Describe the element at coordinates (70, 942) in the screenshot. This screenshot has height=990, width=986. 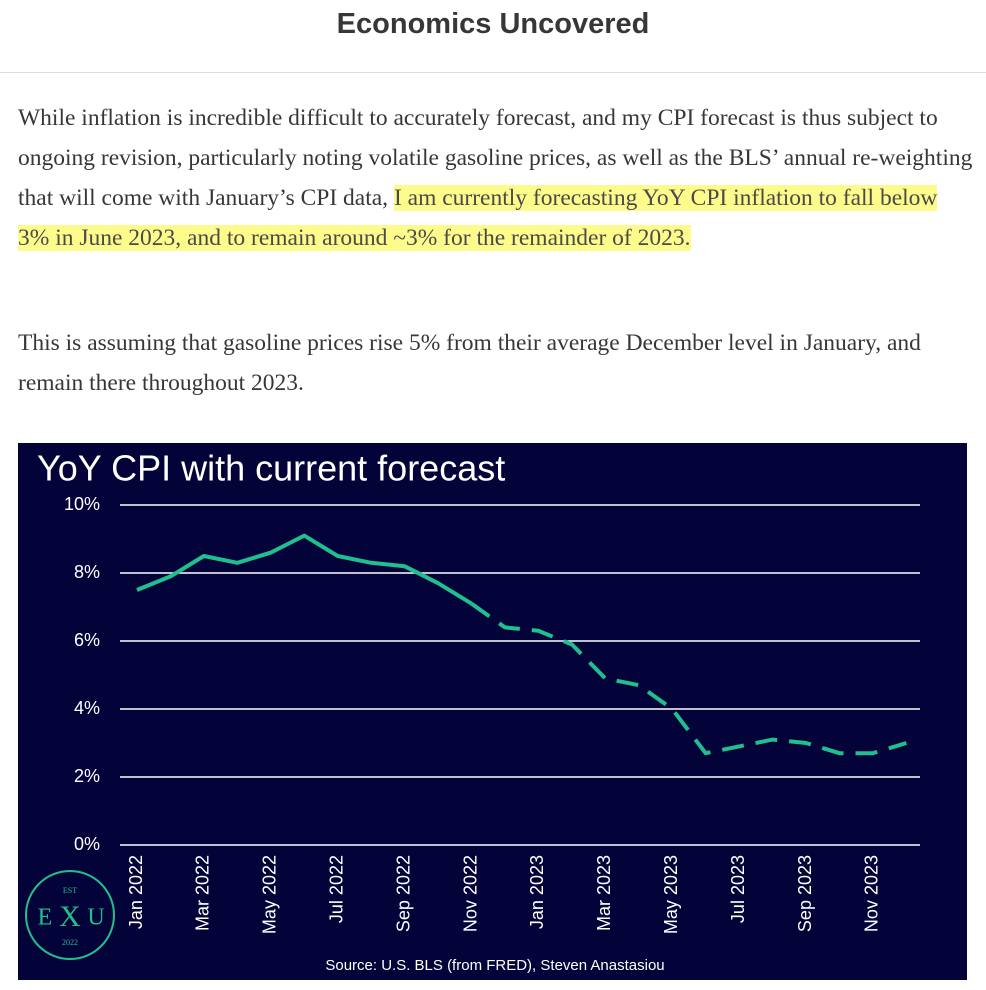
I see `logo-text: 2022` at that location.